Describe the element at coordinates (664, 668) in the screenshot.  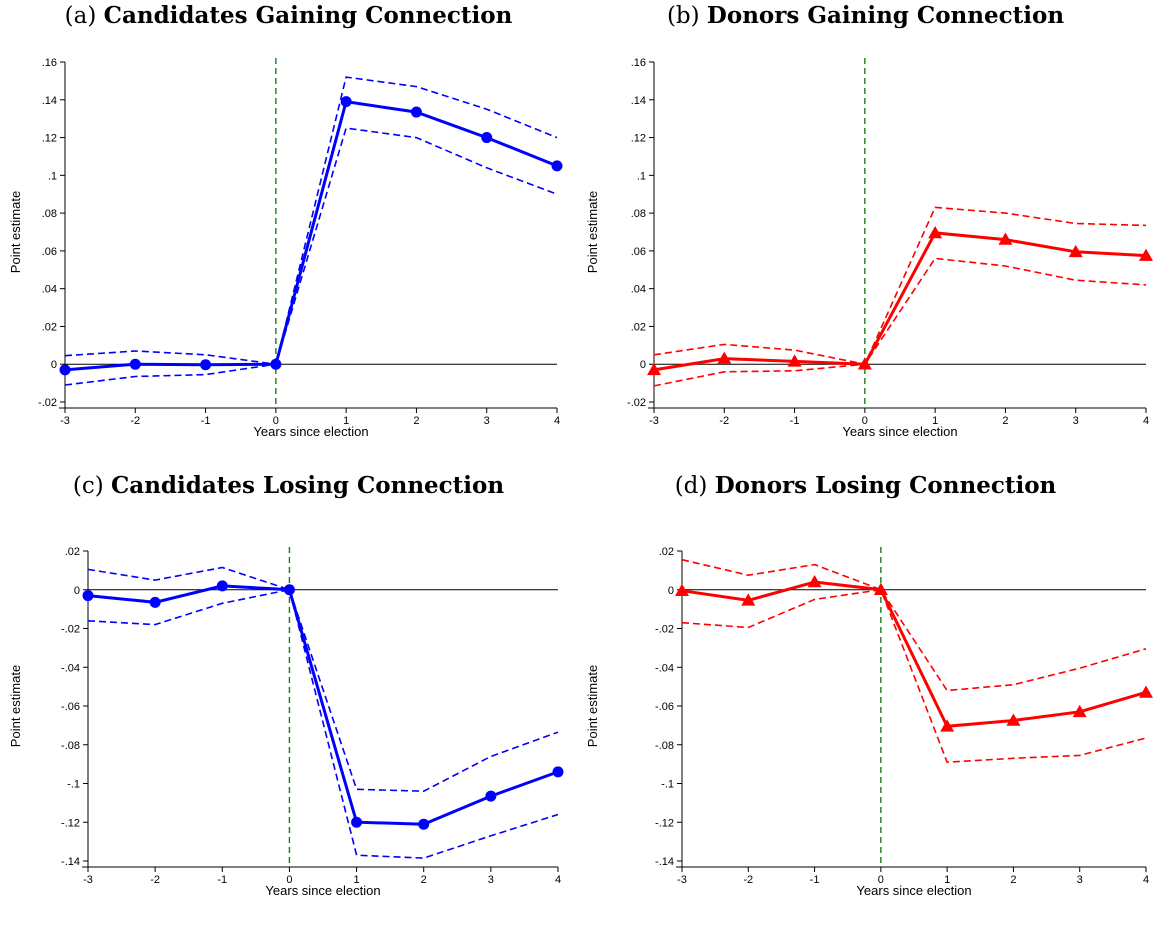
I see `y-tick-label: -.04` at that location.